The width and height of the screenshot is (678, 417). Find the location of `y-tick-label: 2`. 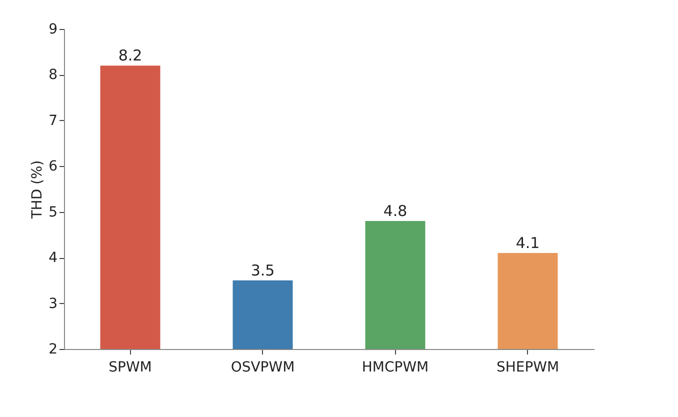

y-tick-label: 2 is located at coordinates (53, 350).